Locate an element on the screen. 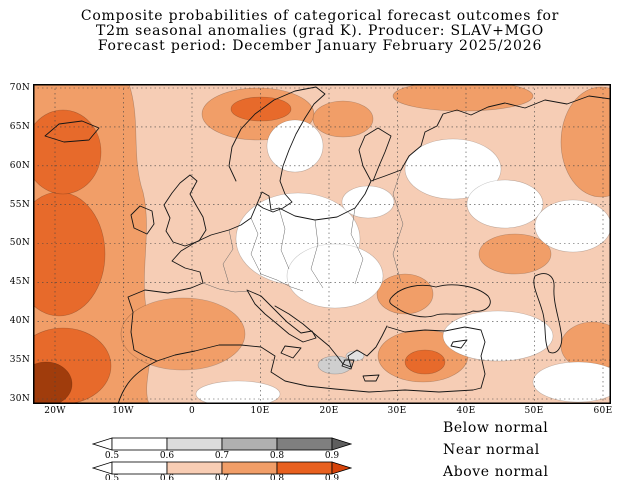 This screenshot has width=640, height=480. lon-label-60e: 60E is located at coordinates (603, 411).